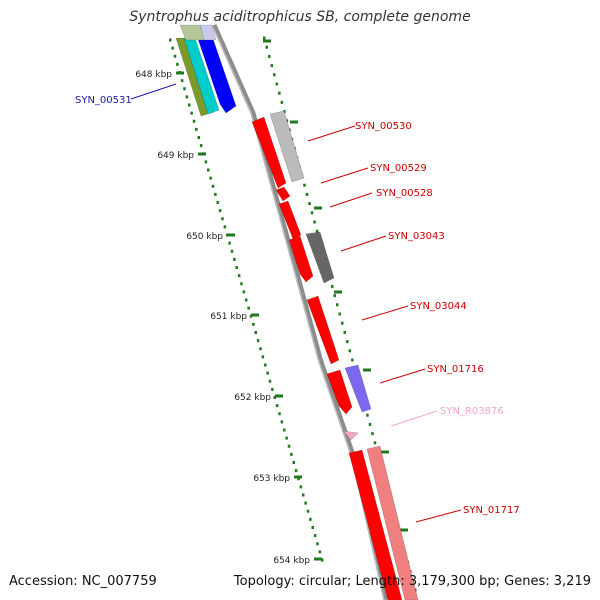 This screenshot has height=600, width=600. What do you see at coordinates (416, 236) in the screenshot?
I see `gene-label: SYN_03043` at bounding box center [416, 236].